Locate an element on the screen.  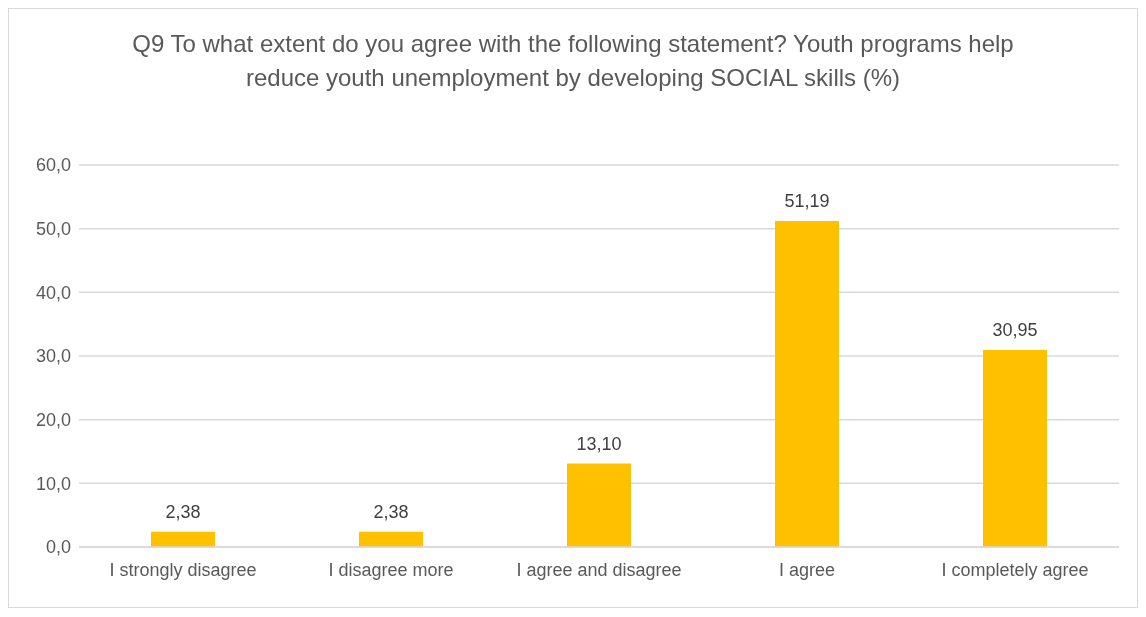
y-tick-label: 30,0 is located at coordinates (53, 356).